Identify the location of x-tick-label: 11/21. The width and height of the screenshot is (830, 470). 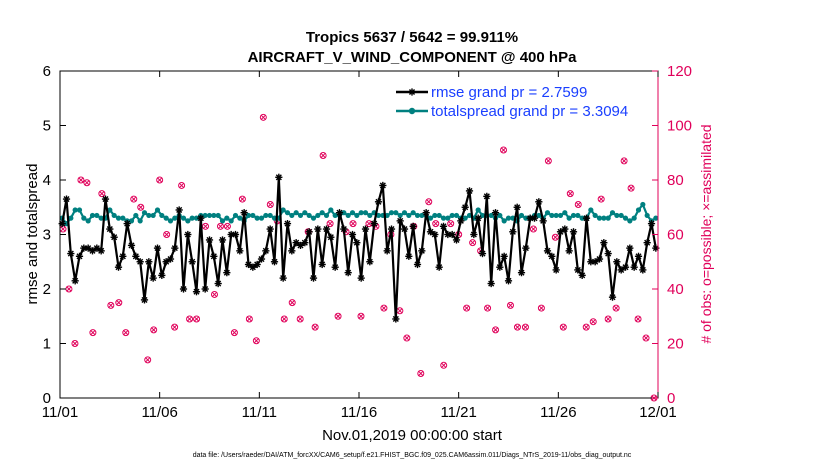
(458, 412).